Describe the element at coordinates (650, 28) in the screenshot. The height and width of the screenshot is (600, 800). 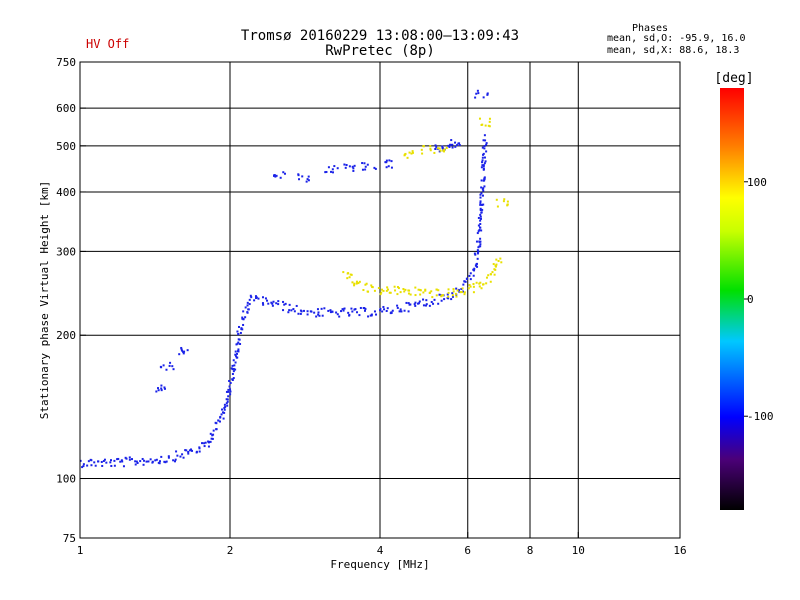
I see `phases-title: Phases` at that location.